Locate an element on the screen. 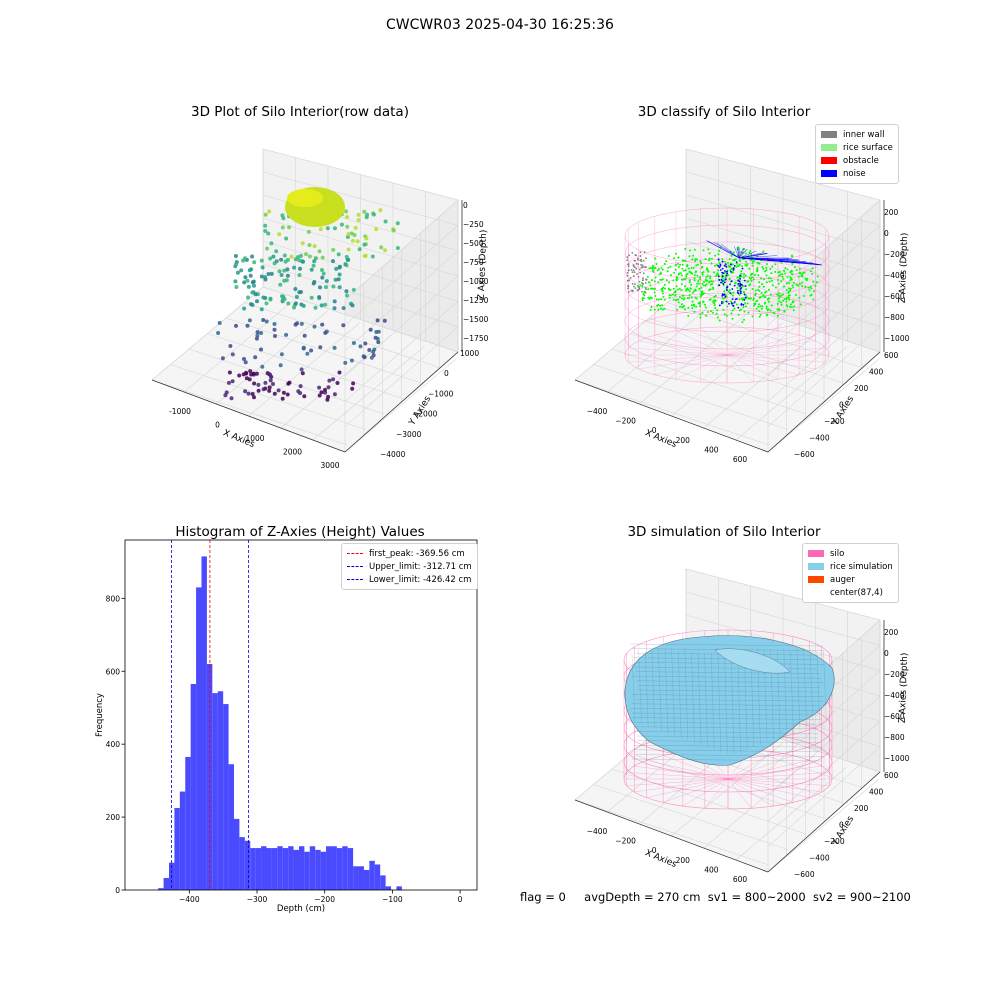 Image resolution: width=1000 pixels, height=1000 pixels. legend-item-obstacle: obstacle is located at coordinates (857, 160).